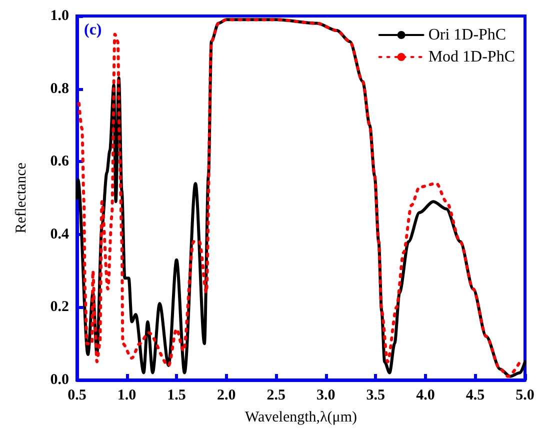 This screenshot has height=445, width=544. What do you see at coordinates (59, 88) in the screenshot?
I see `y-tick-label: 0.8` at bounding box center [59, 88].